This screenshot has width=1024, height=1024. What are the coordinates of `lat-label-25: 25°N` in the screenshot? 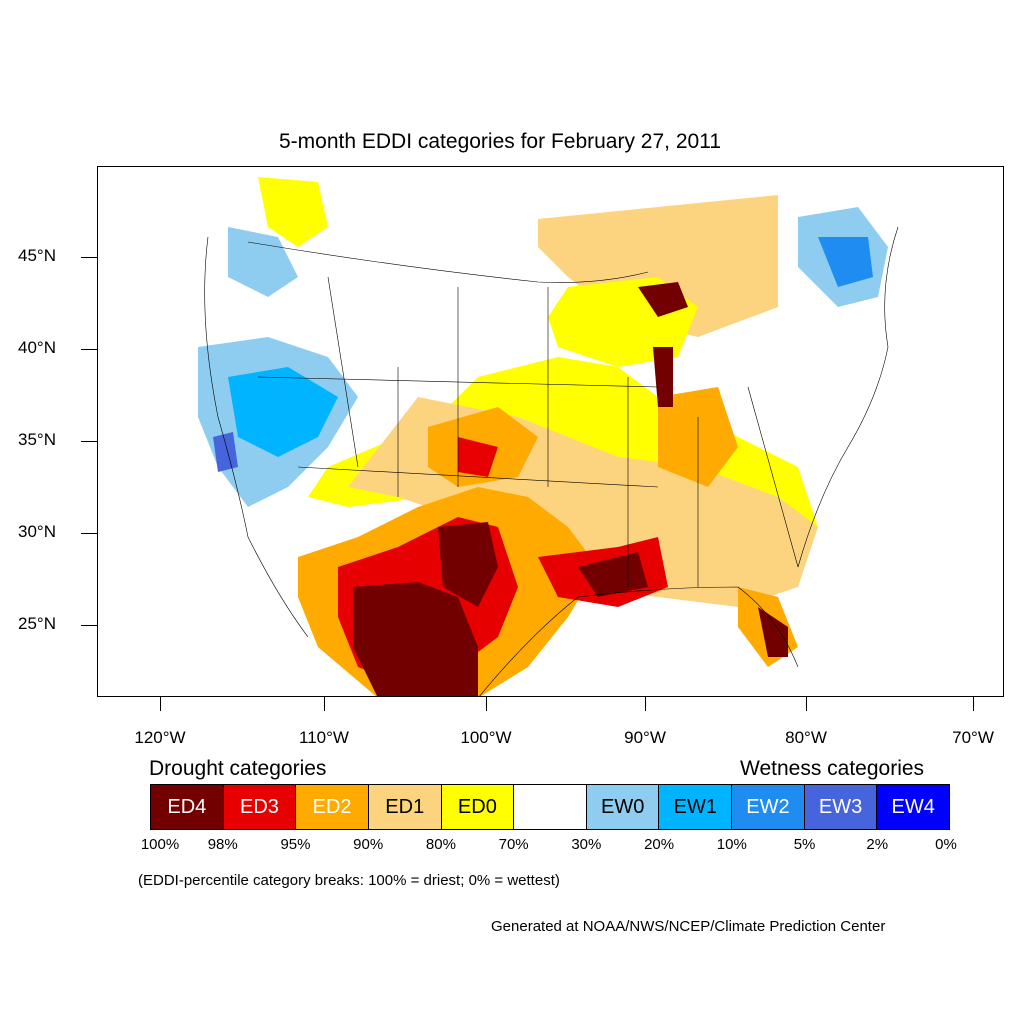 It's located at (37, 623).